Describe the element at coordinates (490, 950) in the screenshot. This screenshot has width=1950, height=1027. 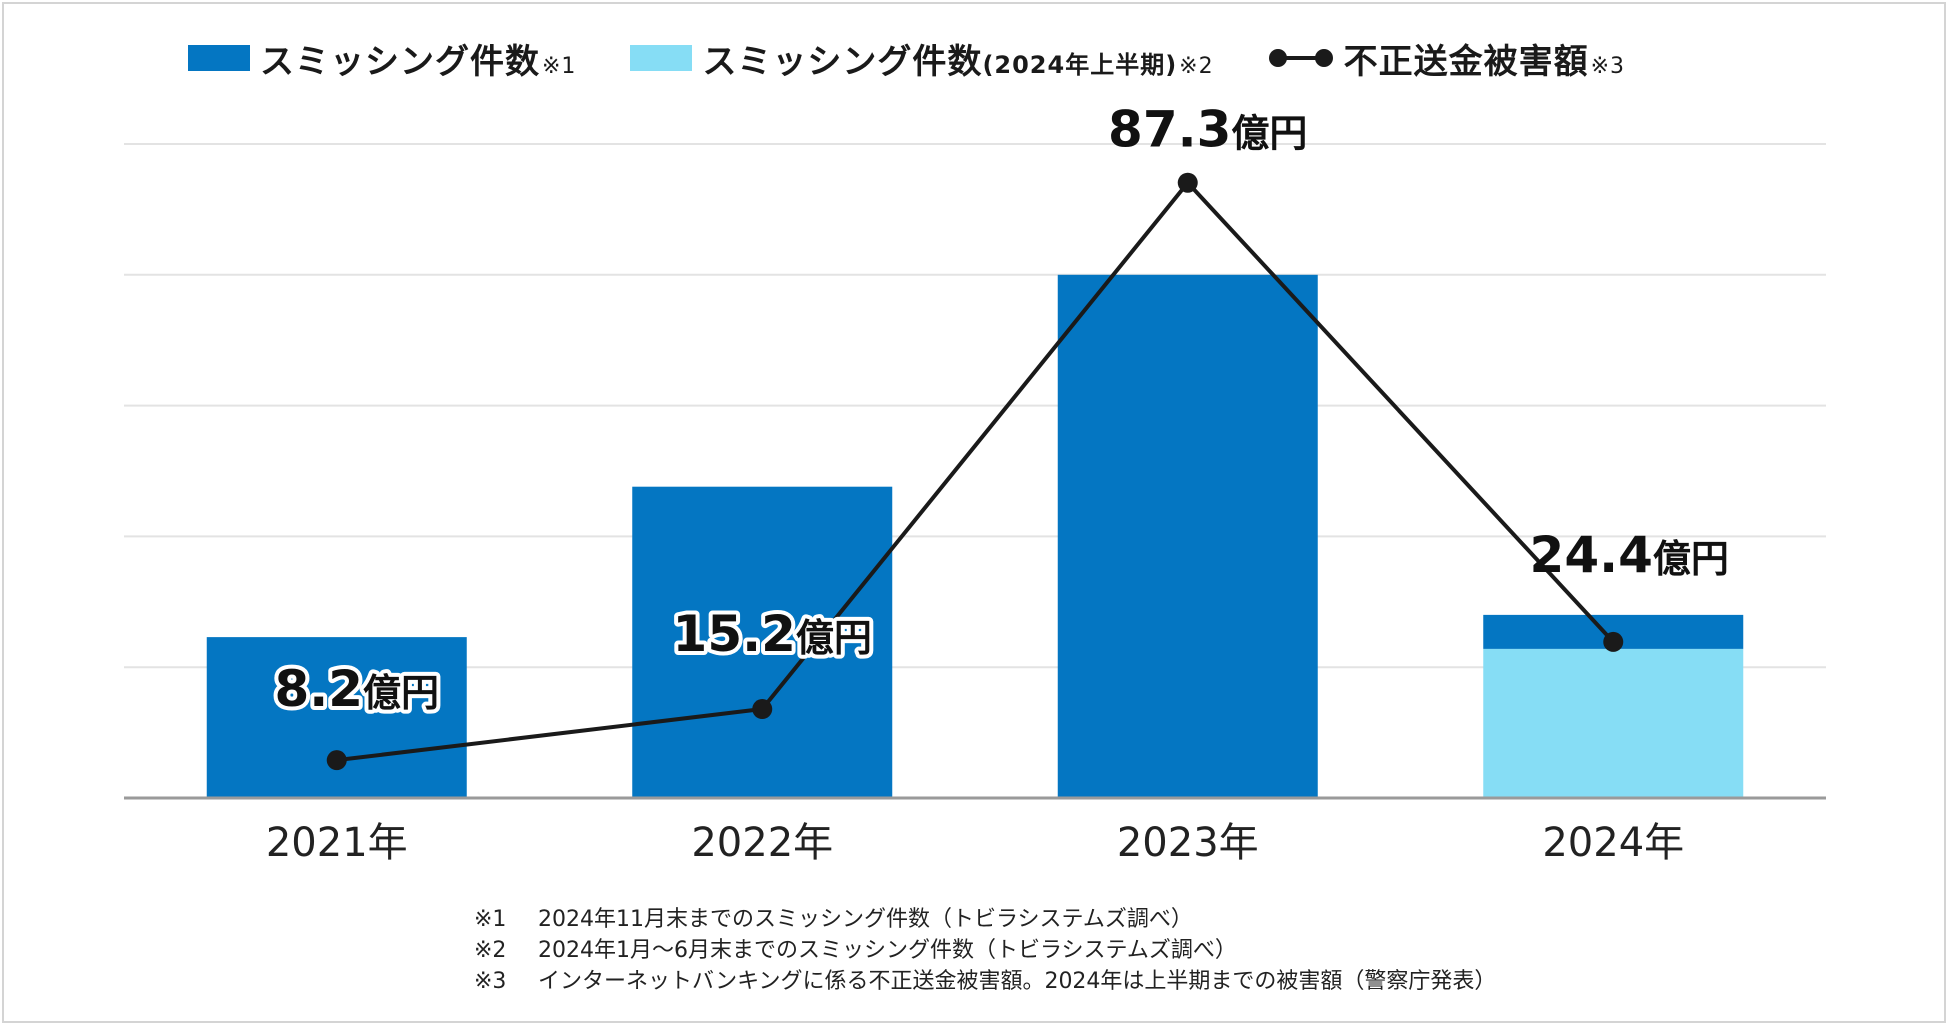
I see `footnote-mark: ※2` at that location.